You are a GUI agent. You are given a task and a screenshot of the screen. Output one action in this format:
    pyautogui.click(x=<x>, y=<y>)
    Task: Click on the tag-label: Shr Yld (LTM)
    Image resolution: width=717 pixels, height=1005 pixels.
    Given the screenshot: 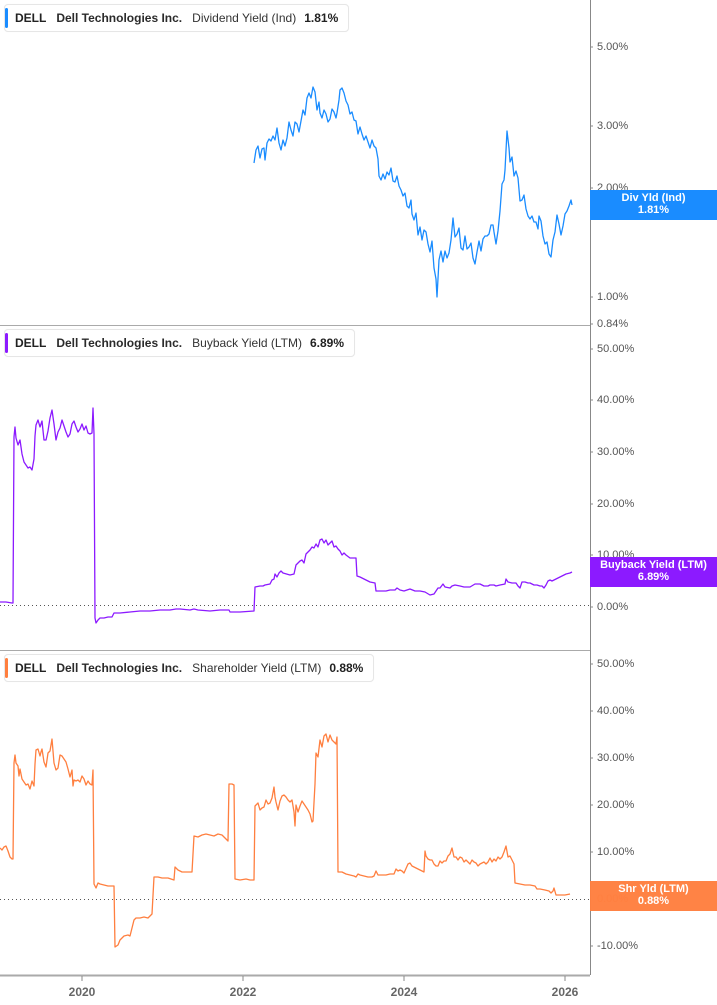 What is the action you would take?
    pyautogui.click(x=653, y=889)
    